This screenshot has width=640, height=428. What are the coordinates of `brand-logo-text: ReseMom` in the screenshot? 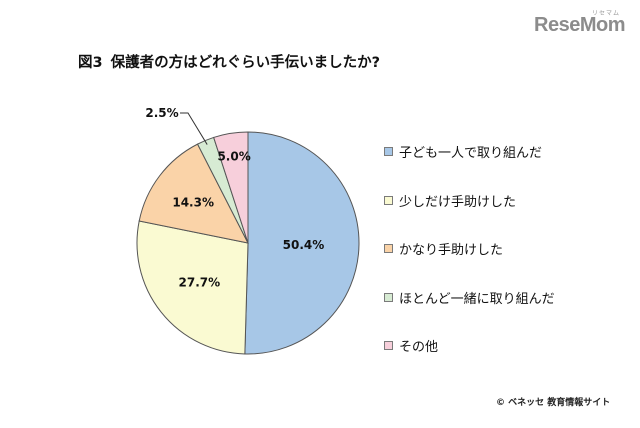 It's located at (579, 25).